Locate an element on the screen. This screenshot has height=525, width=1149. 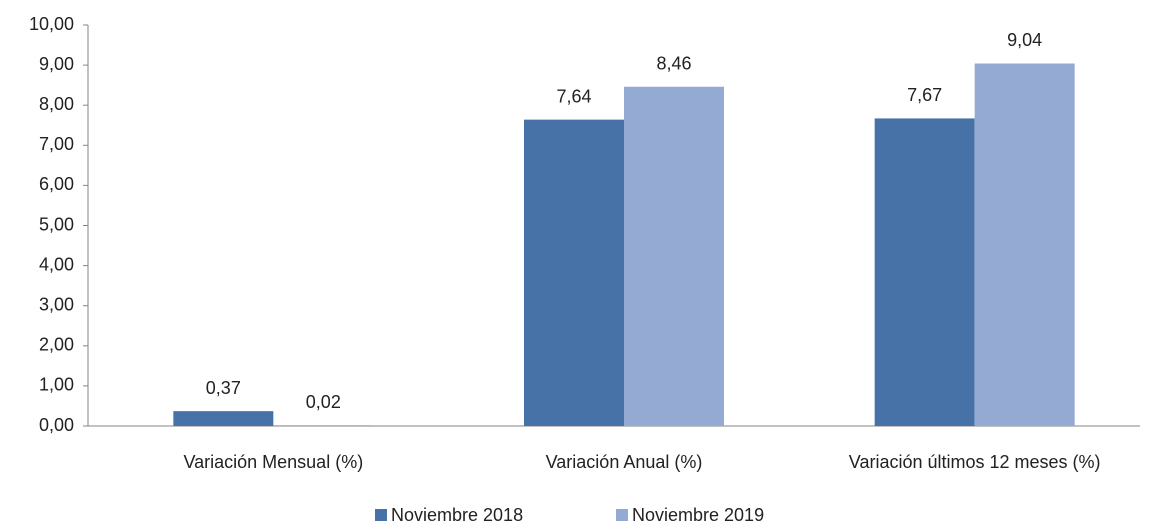
data-label: 9,04 is located at coordinates (1024, 40).